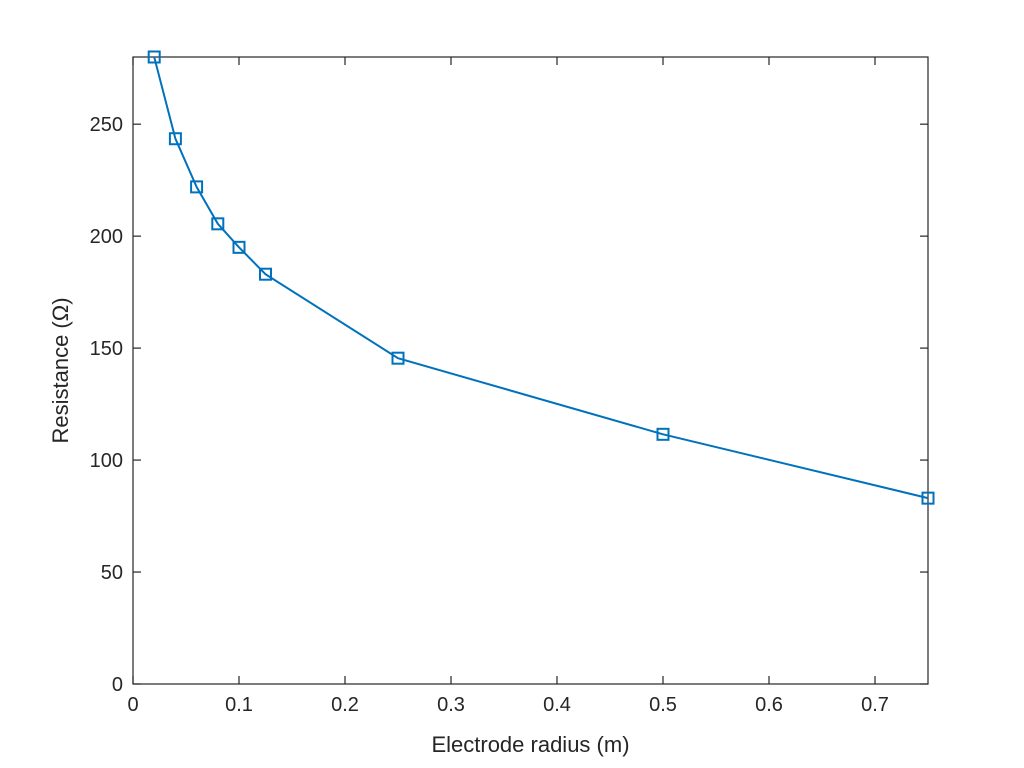 The image size is (1024, 768). What do you see at coordinates (345, 705) in the screenshot?
I see `x-tick-label: 0.2` at bounding box center [345, 705].